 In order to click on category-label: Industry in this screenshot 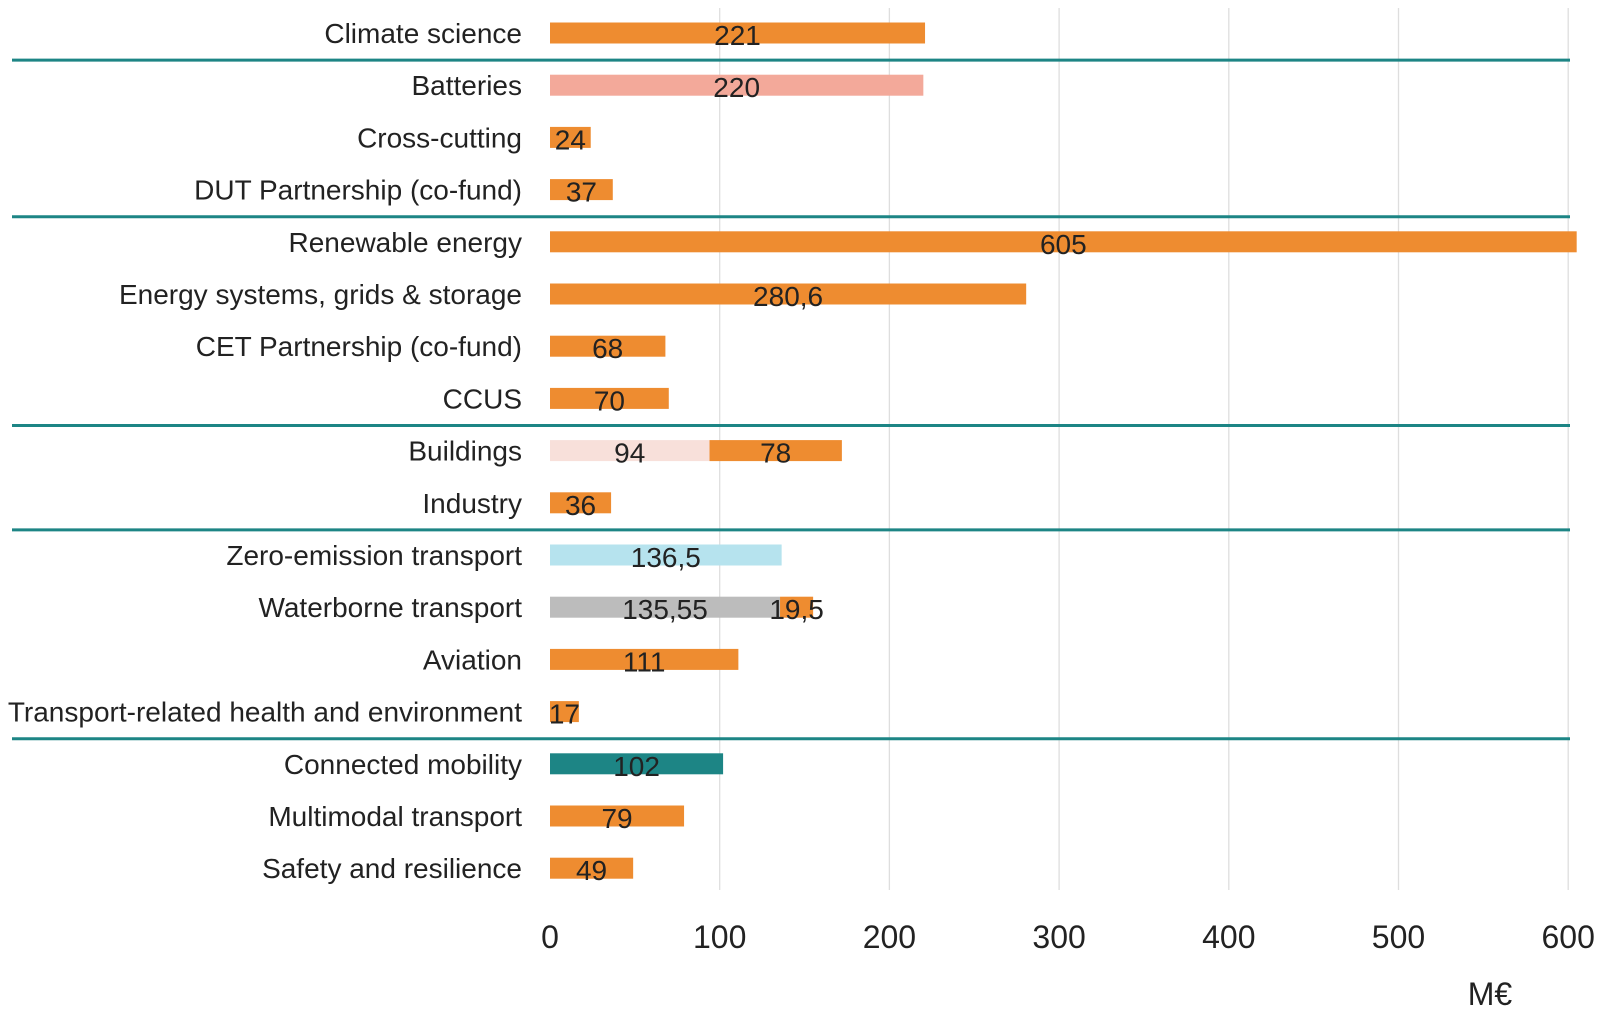, I will do `click(472, 503)`.